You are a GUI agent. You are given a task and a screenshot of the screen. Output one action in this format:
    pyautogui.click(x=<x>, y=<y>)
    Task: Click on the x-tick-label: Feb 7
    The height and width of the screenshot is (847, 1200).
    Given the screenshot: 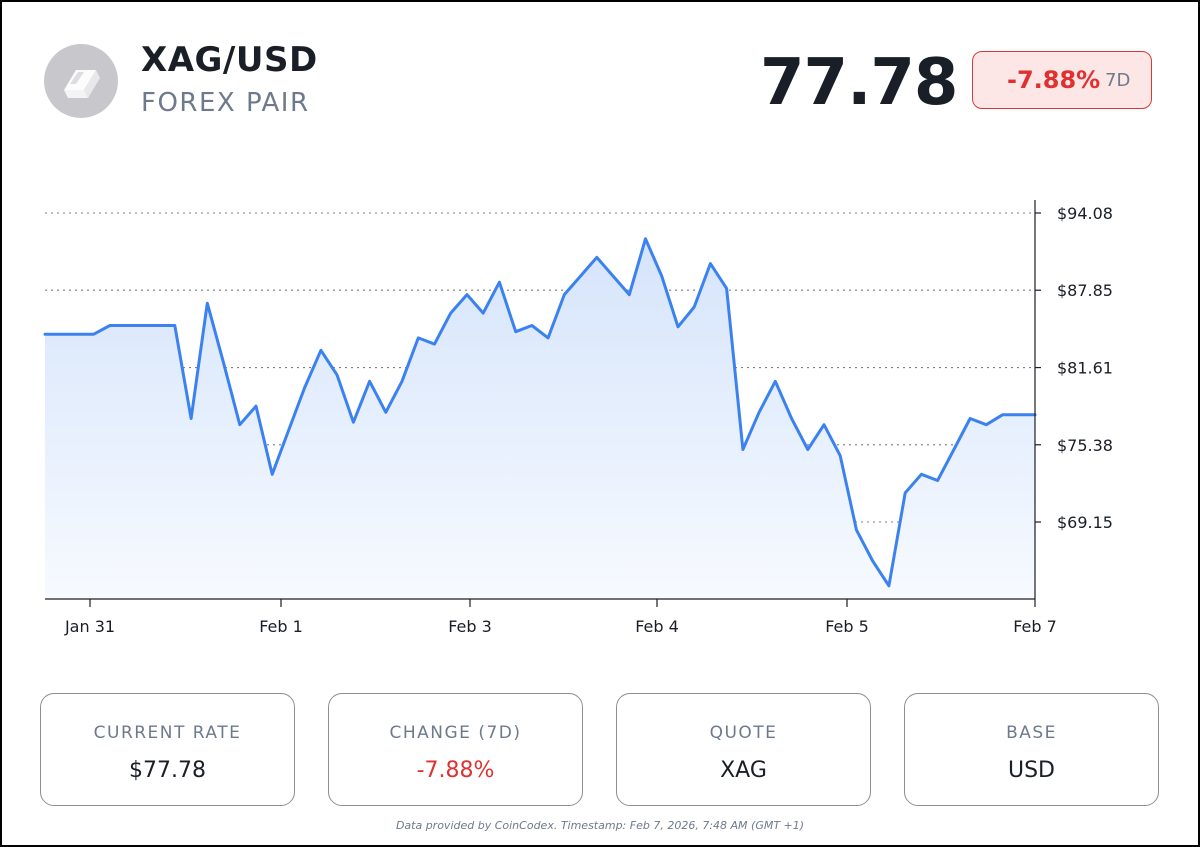 What is the action you would take?
    pyautogui.click(x=1035, y=626)
    